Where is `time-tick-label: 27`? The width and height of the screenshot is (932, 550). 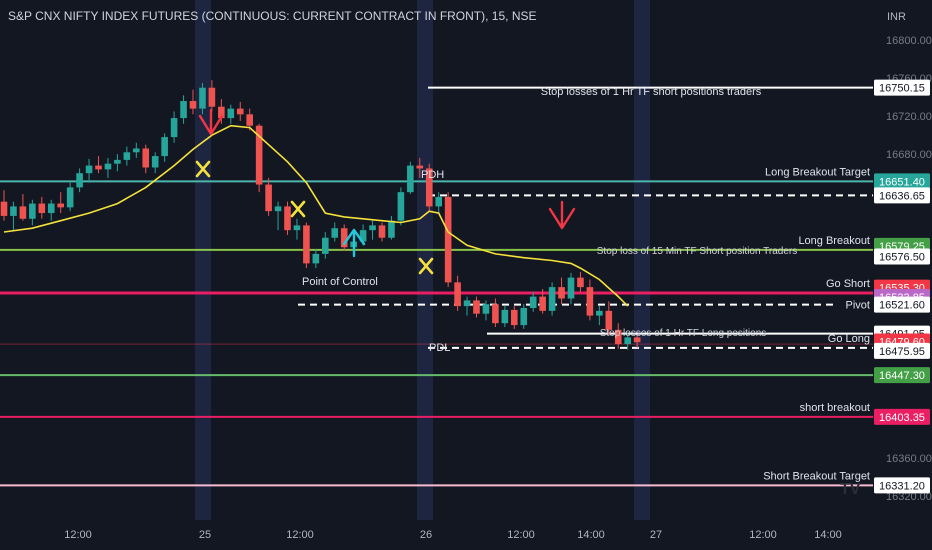 time-tick-label: 27 is located at coordinates (656, 535).